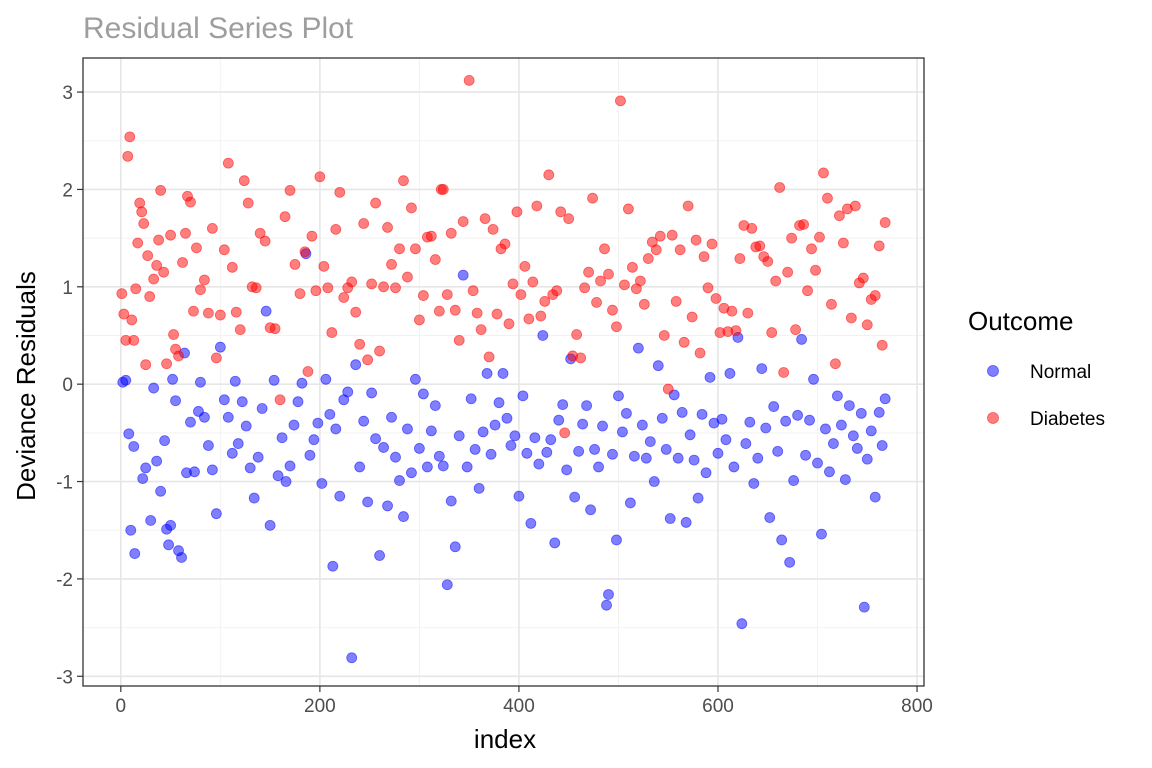  What do you see at coordinates (1067, 419) in the screenshot?
I see `legend-label-diabetes: Diabetes` at bounding box center [1067, 419].